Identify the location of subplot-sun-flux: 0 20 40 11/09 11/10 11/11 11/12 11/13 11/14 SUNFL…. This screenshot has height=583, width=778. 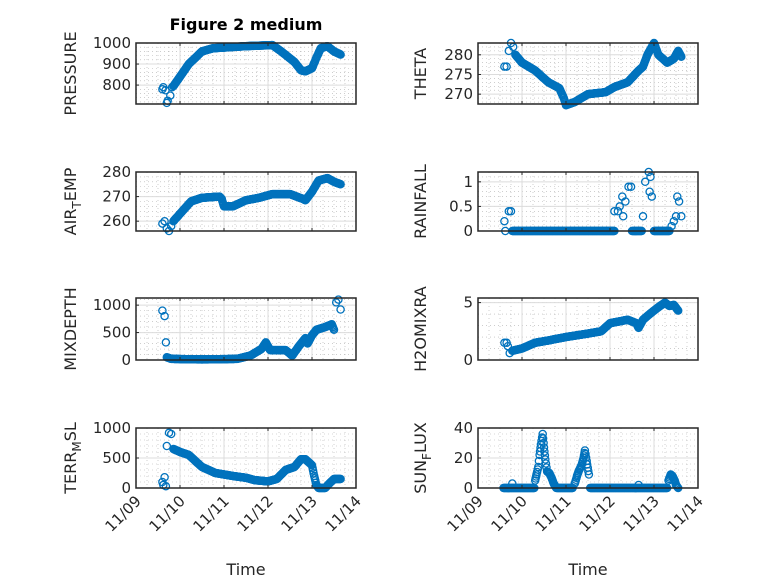
(559, 477).